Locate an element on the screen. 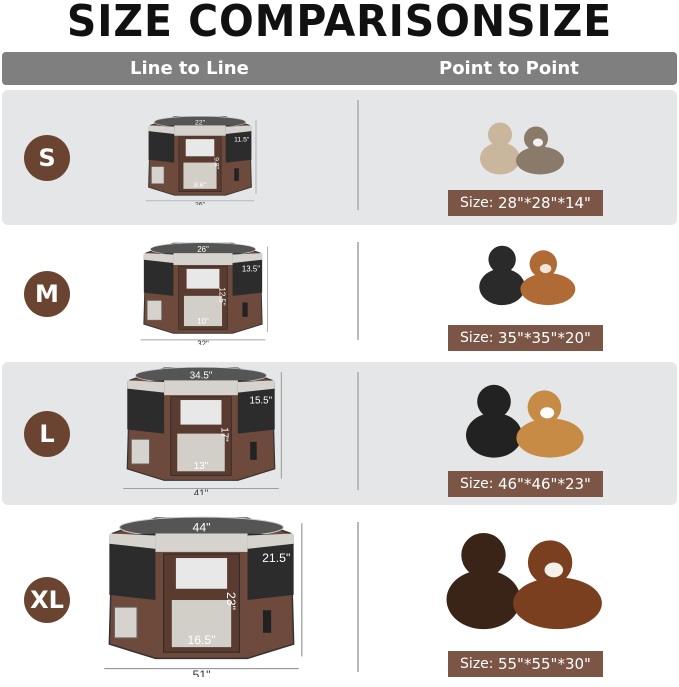  animals-newfoundland-saint-bernard is located at coordinates (524, 581).